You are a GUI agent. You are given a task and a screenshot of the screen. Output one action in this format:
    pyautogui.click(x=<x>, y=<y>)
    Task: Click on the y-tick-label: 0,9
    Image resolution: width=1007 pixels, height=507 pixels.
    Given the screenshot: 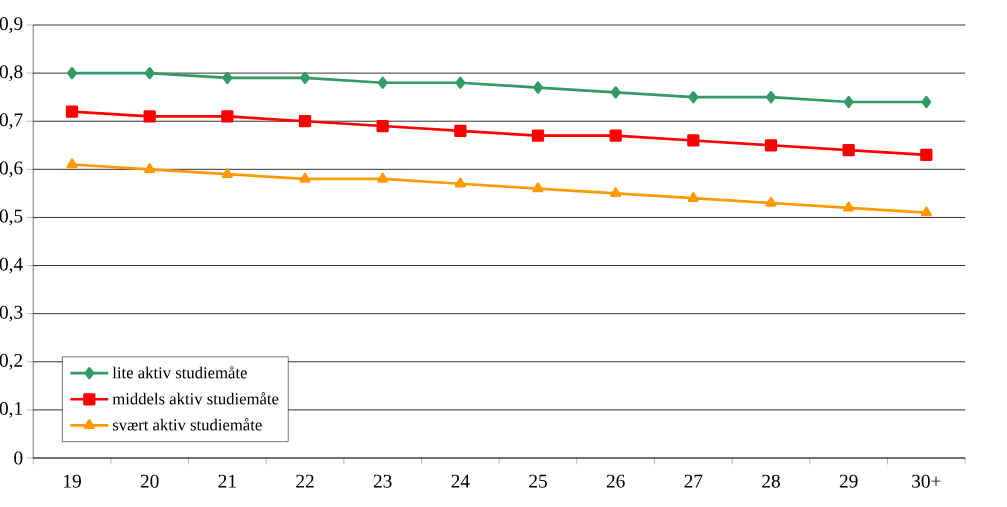 What is the action you would take?
    pyautogui.click(x=11, y=25)
    